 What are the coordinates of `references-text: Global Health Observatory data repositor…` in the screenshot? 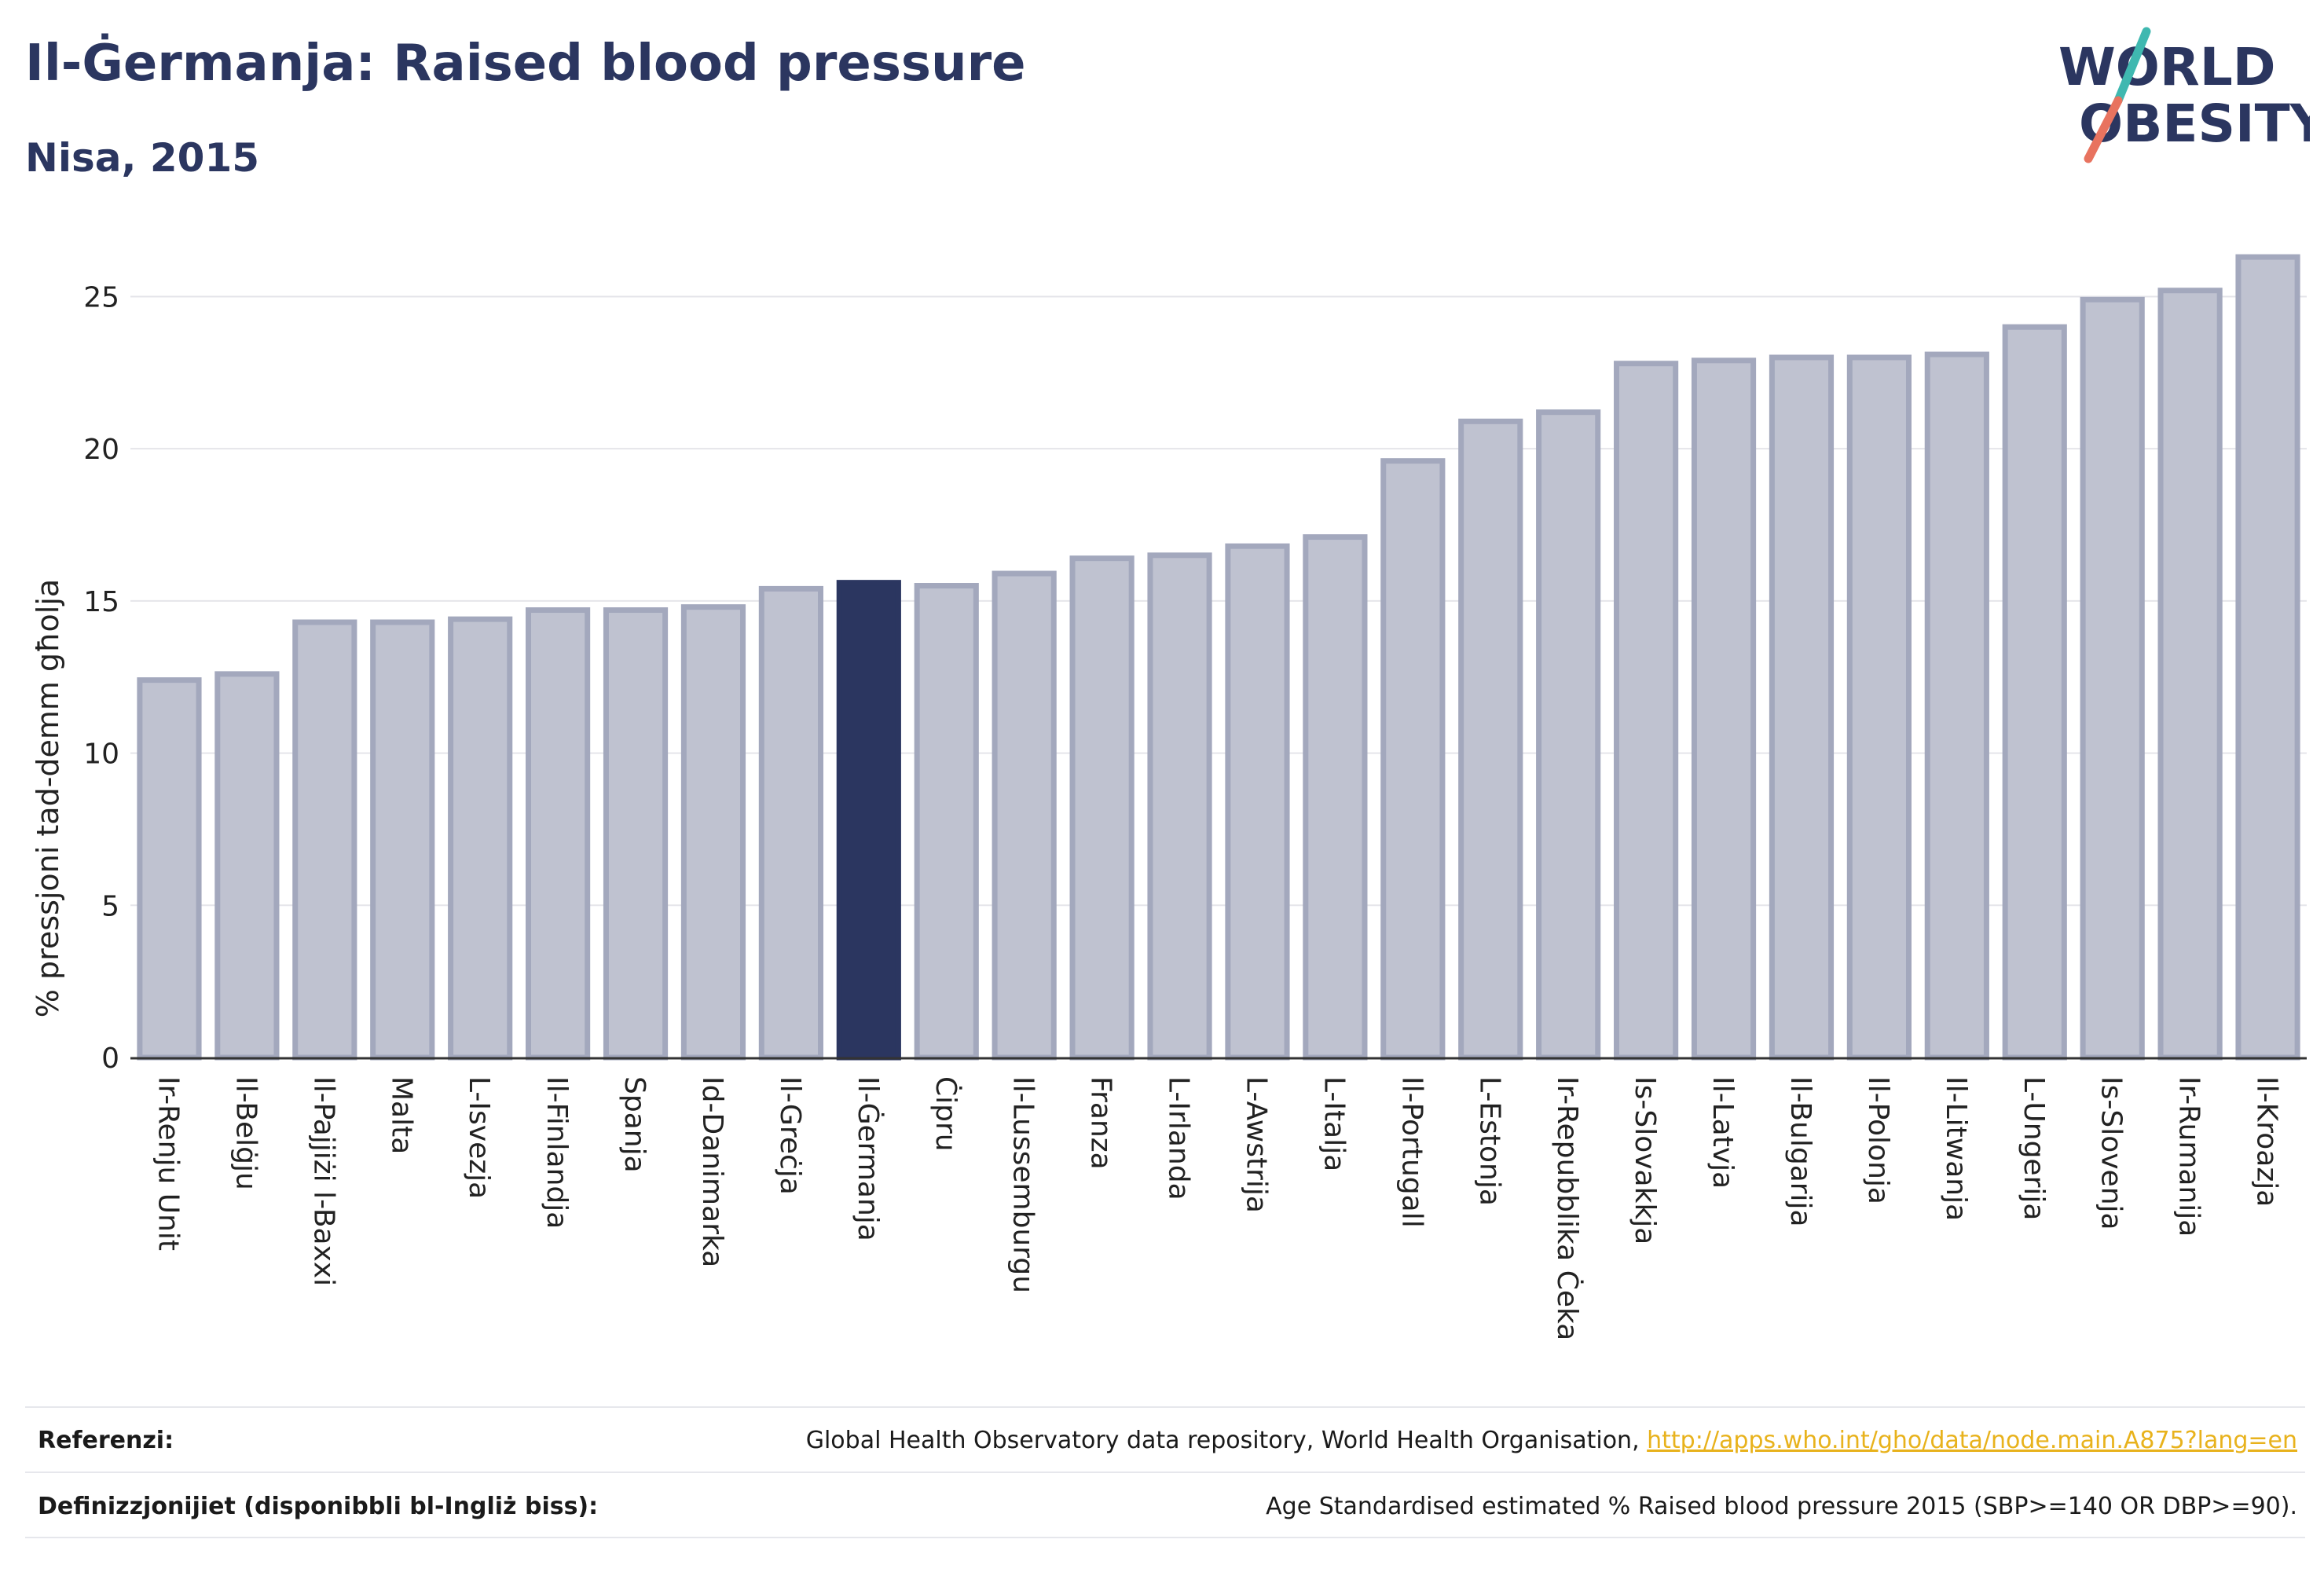 It's located at (1226, 1440).